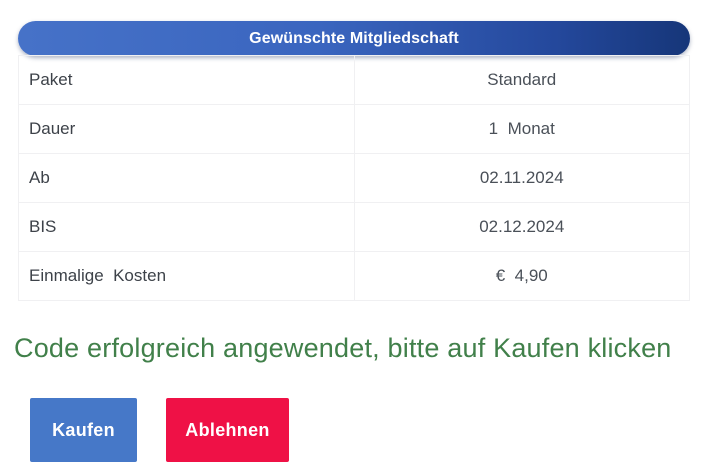 The image size is (709, 467). What do you see at coordinates (521, 276) in the screenshot?
I see `row-value-kosten: € 4,90` at bounding box center [521, 276].